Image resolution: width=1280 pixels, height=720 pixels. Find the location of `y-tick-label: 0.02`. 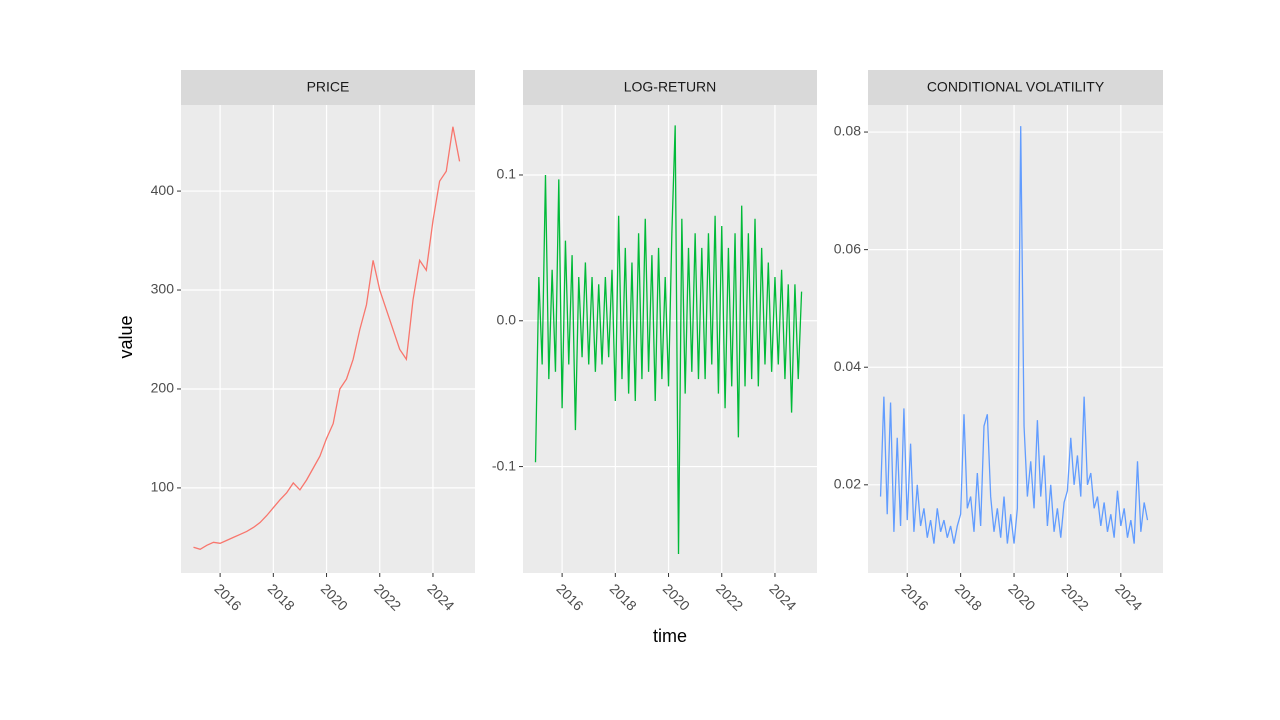

y-tick-label: 0.02 is located at coordinates (847, 484).